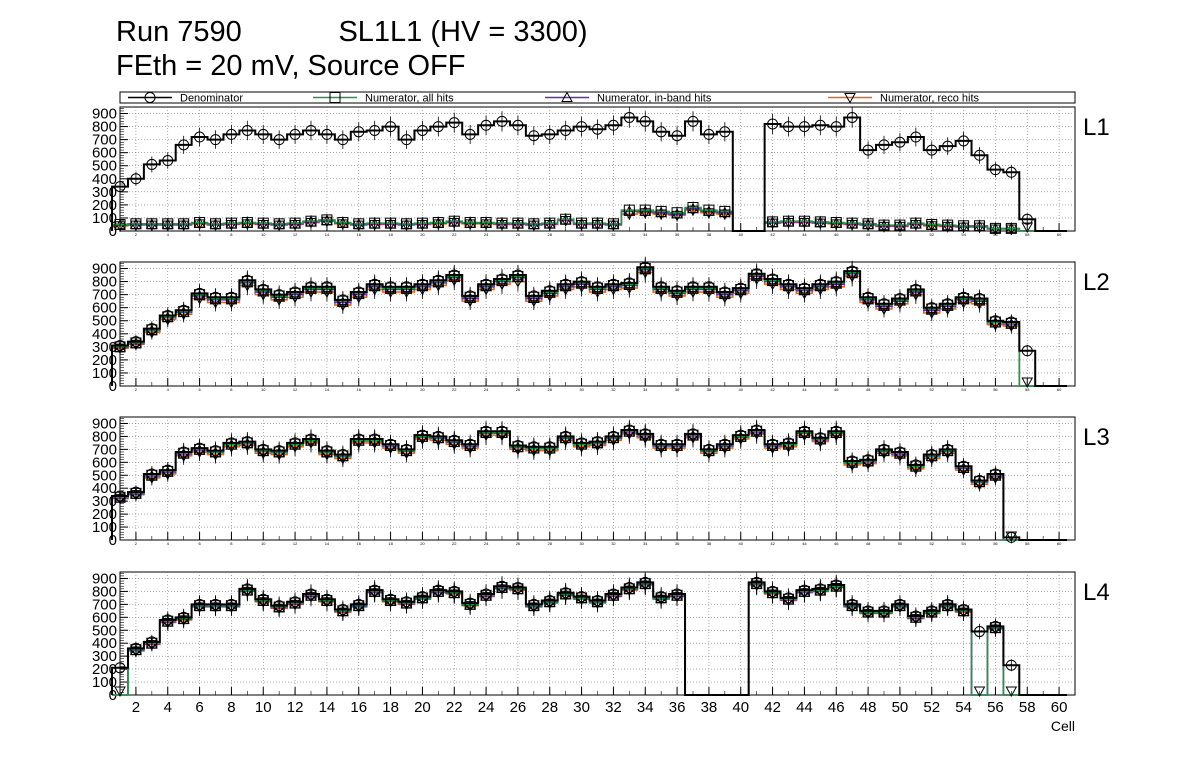 The image size is (1196, 772). I want to click on x-tick-label: 10, so click(263, 543).